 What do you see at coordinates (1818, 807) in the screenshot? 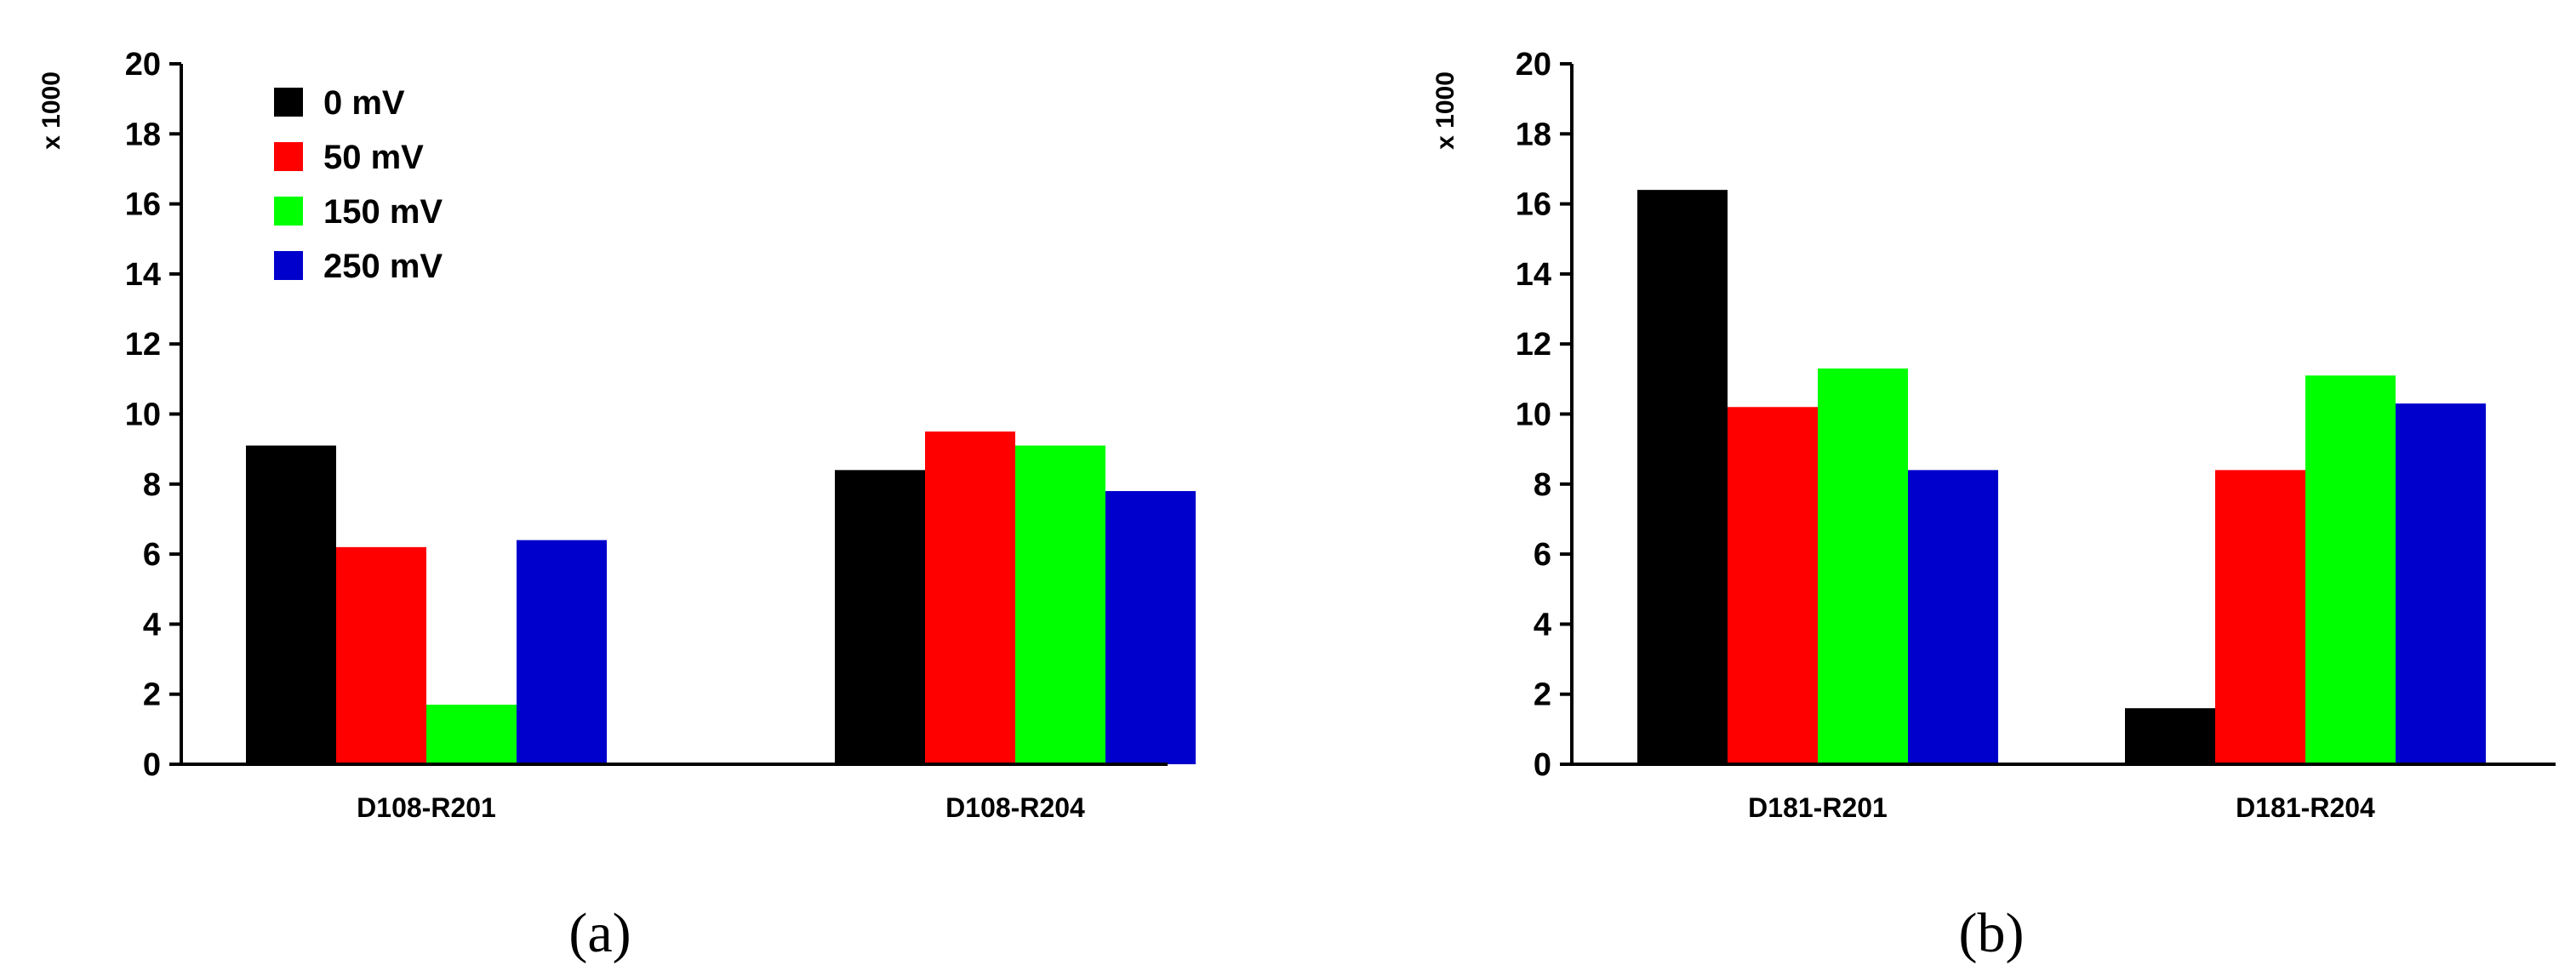
I see `x-category-label: D181-R201` at bounding box center [1818, 807].